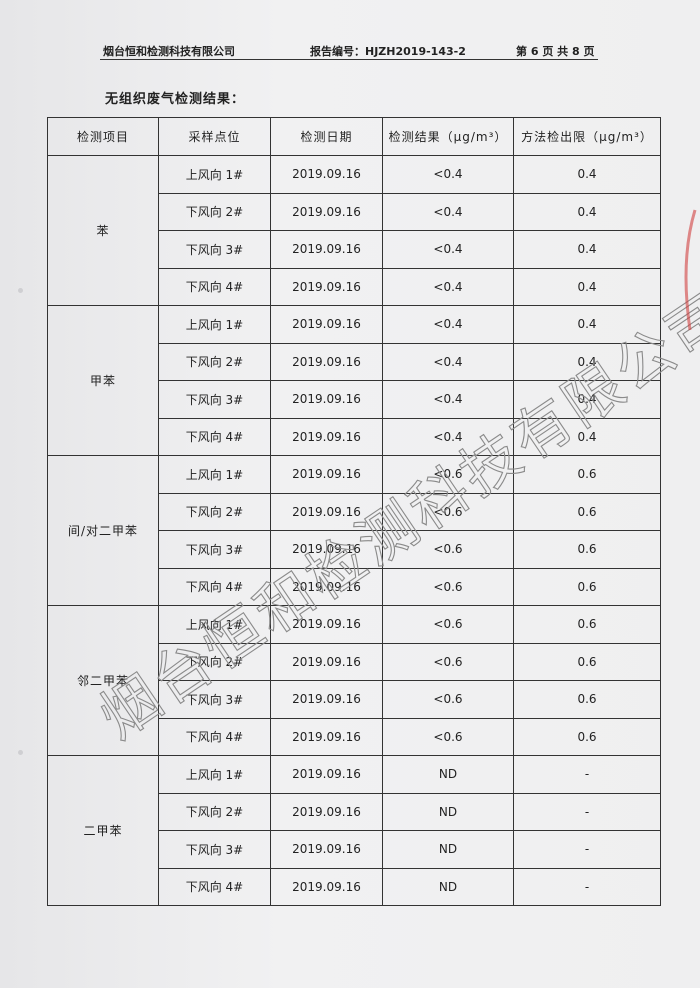  I want to click on table-row: 甲苯 上风向 1# 2019.09.16 <0.4 0.4, so click(354, 380).